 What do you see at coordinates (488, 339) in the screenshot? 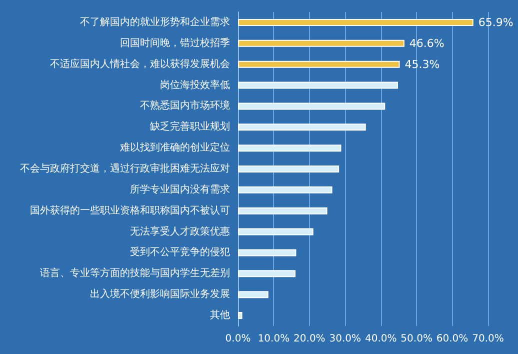
I see `x-tick-label: 70.0%` at bounding box center [488, 339].